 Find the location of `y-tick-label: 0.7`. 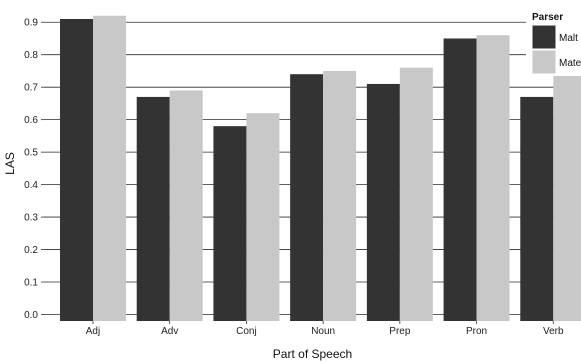

y-tick-label: 0.7 is located at coordinates (31, 88).